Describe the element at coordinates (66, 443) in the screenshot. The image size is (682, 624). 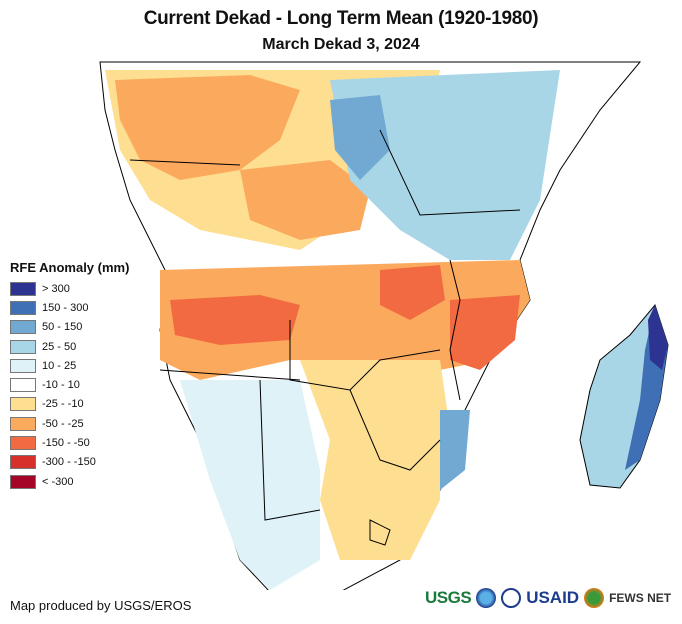
I see `legend-label: -150 - -50` at that location.